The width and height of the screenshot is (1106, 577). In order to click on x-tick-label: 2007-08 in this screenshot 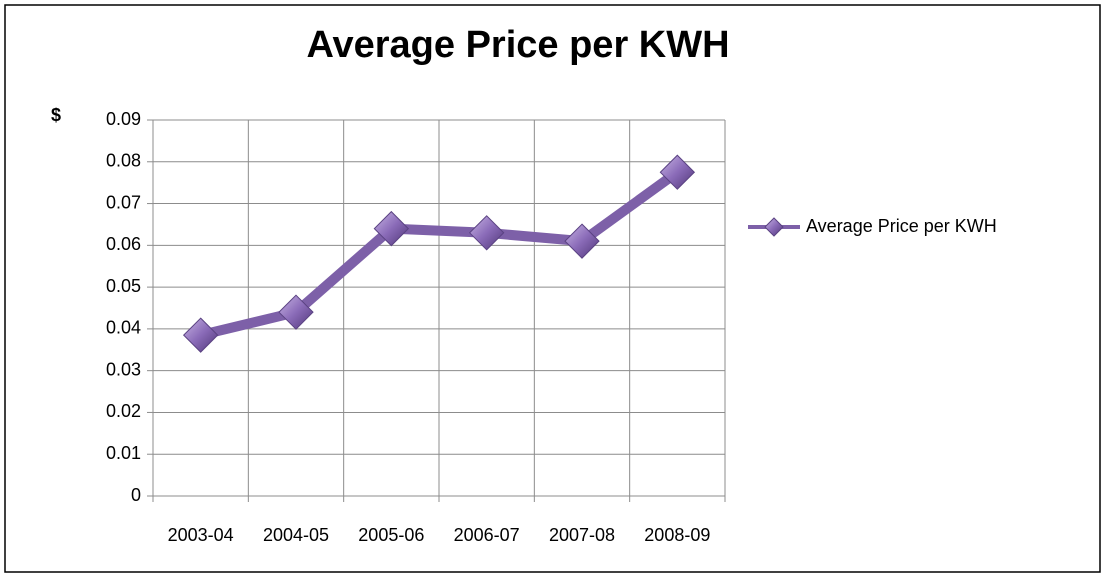, I will do `click(582, 535)`.